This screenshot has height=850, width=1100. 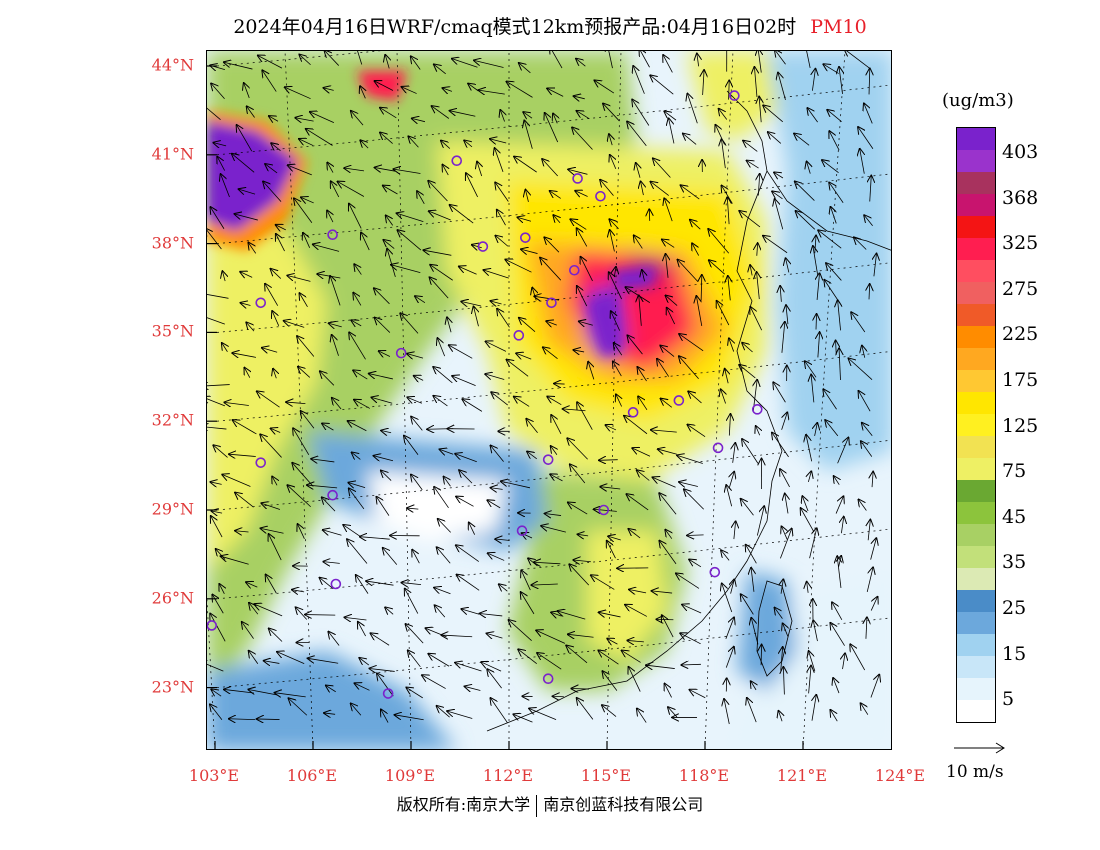 I want to click on lat-label: 38°N, so click(x=172, y=243).